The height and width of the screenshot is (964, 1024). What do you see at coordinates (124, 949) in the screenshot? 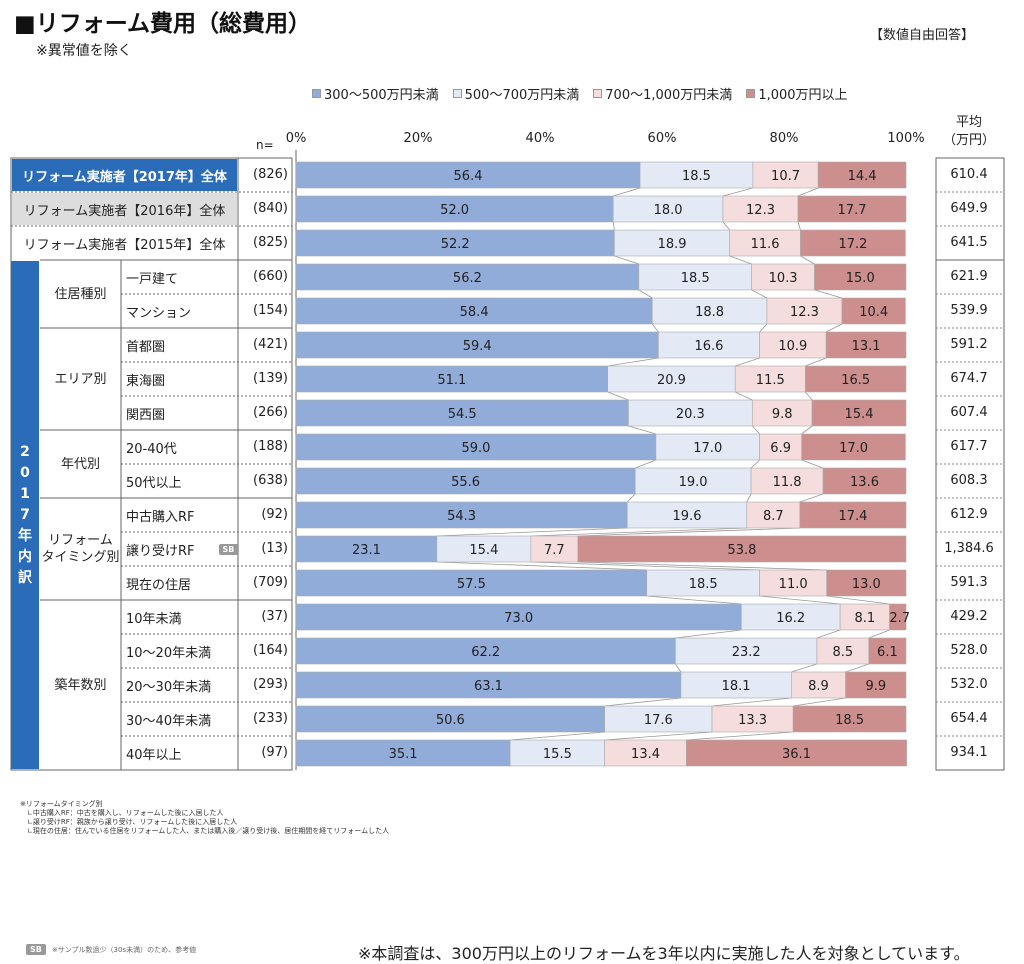
I see `sb-note-text: ※サンプル数過少（30s未満）のため、参考値` at bounding box center [124, 949].